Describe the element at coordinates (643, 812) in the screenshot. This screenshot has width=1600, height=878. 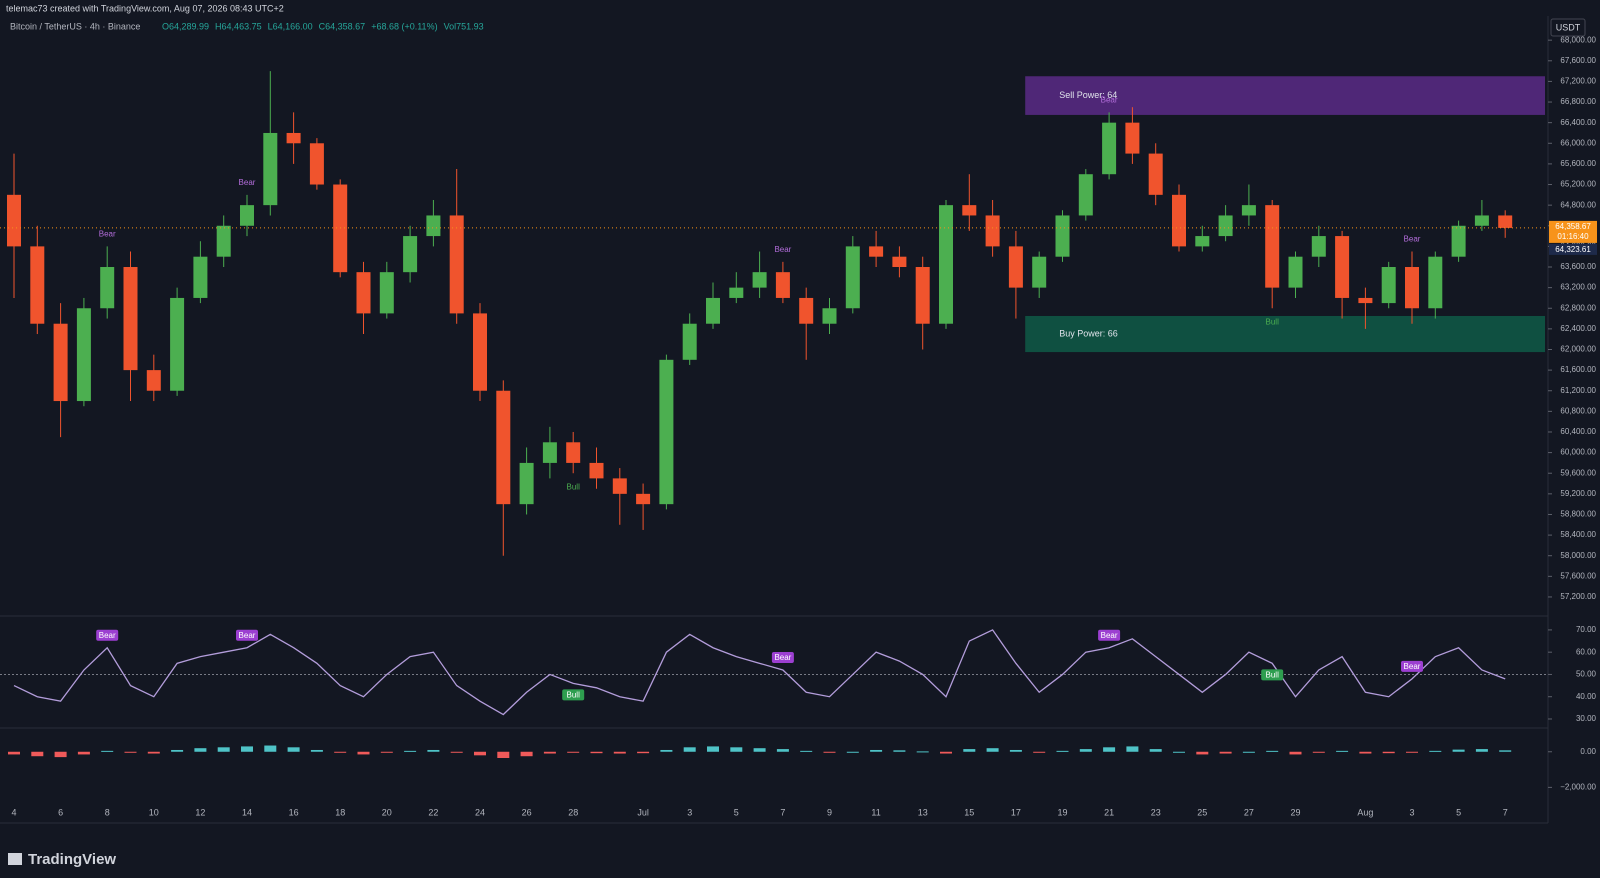
I see `x-tick-label: Jul` at that location.